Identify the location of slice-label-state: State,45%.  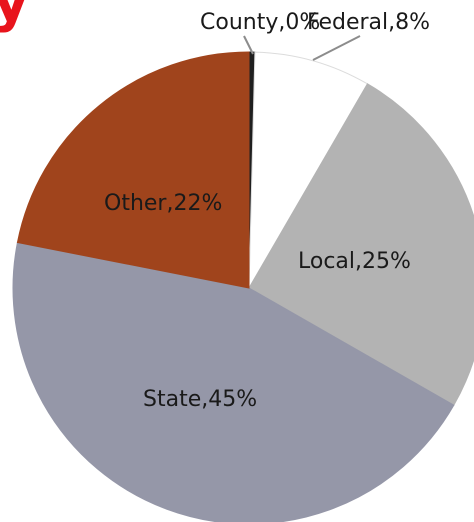
(200, 399).